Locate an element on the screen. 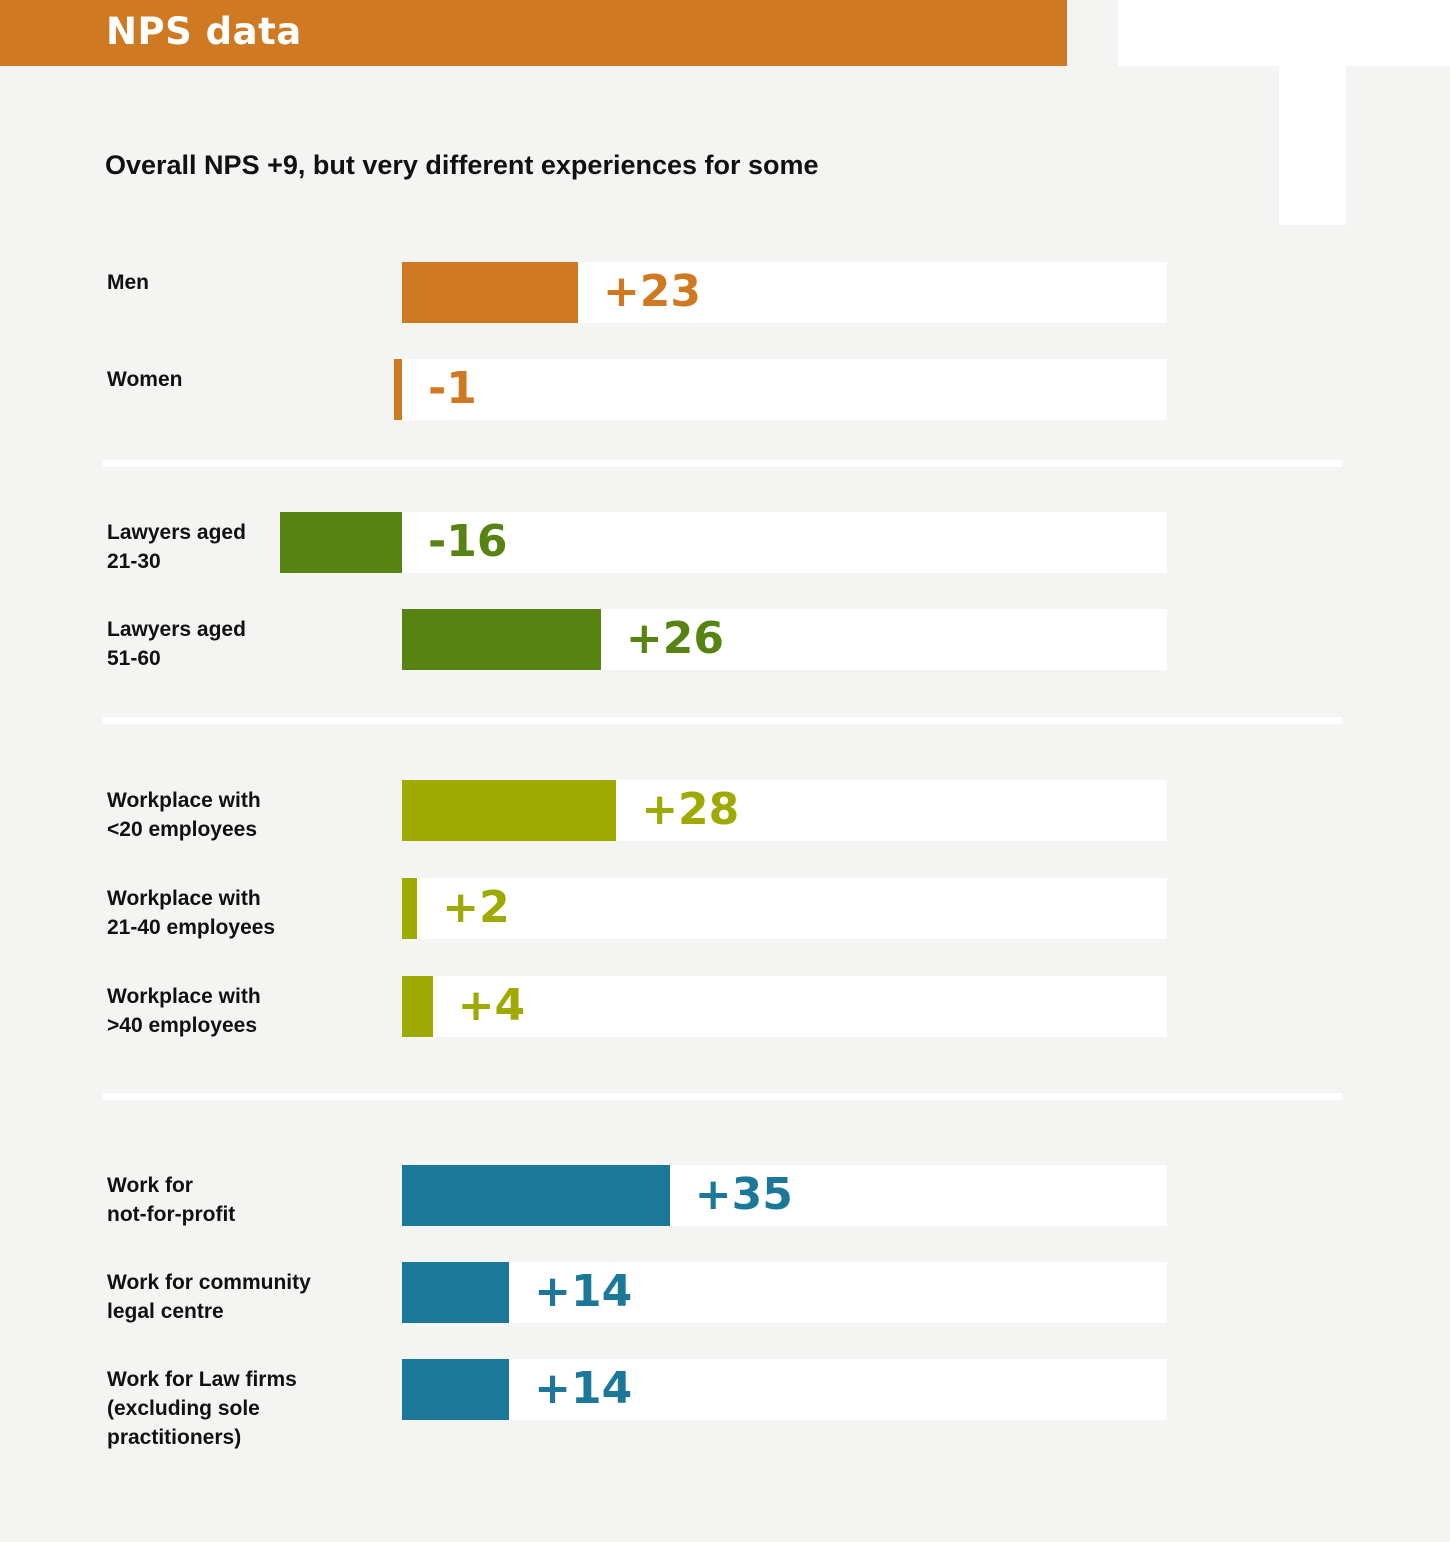  row-label: Women is located at coordinates (145, 379).